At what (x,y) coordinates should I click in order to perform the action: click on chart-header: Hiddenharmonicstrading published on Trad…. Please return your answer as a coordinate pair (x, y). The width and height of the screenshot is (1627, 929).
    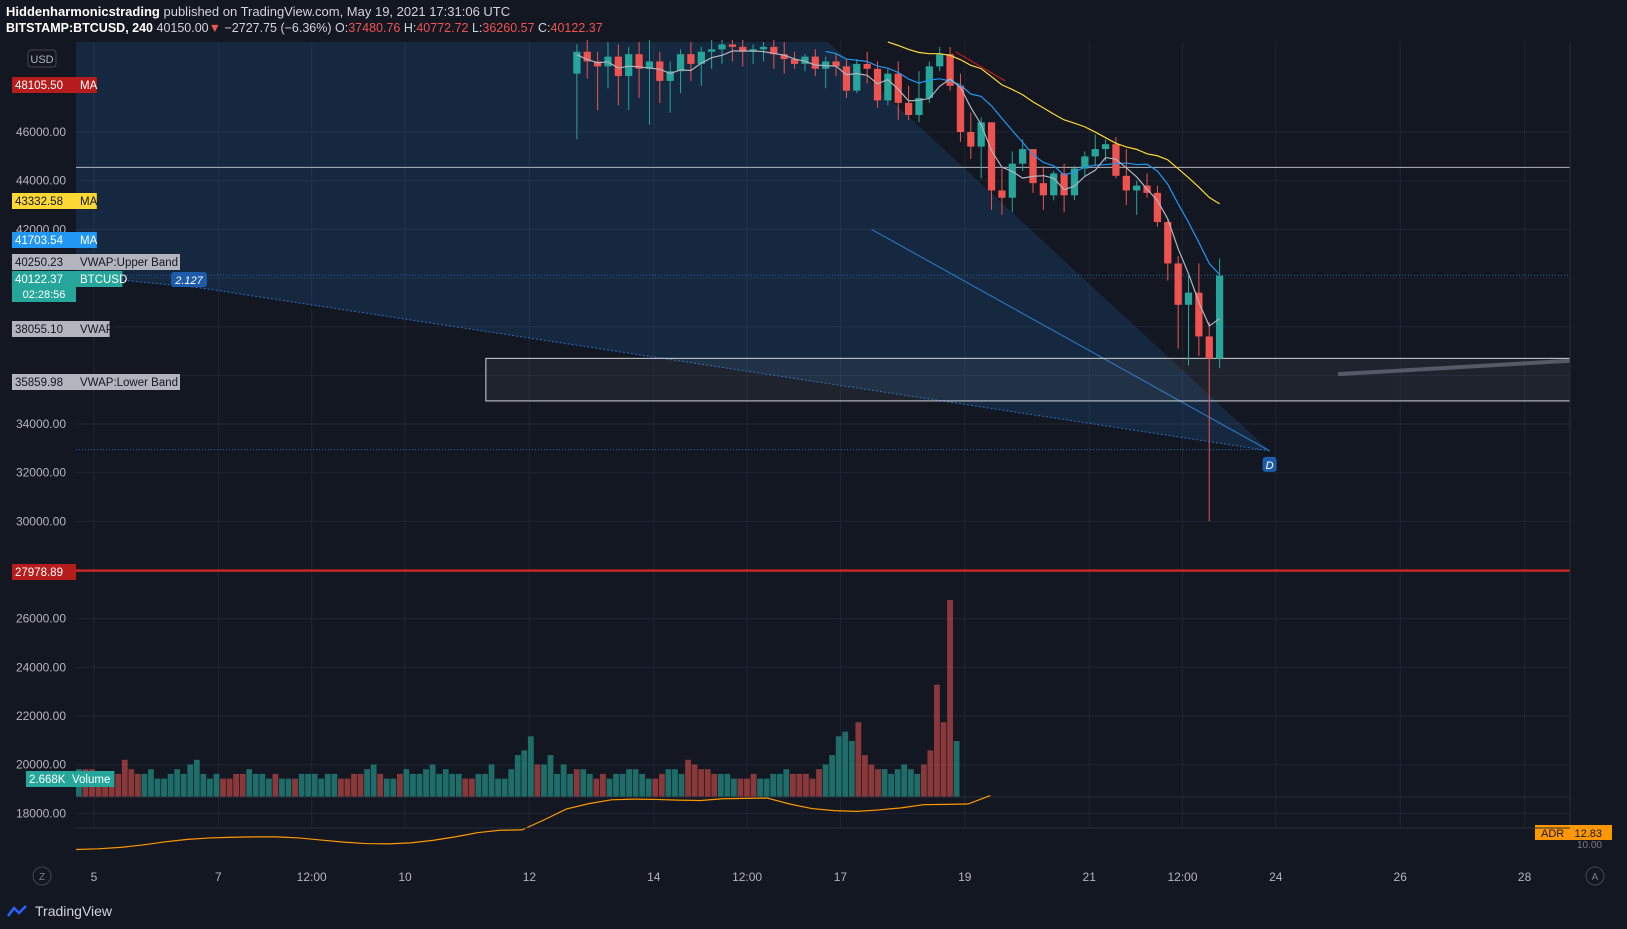
    Looking at the image, I should click on (813, 20).